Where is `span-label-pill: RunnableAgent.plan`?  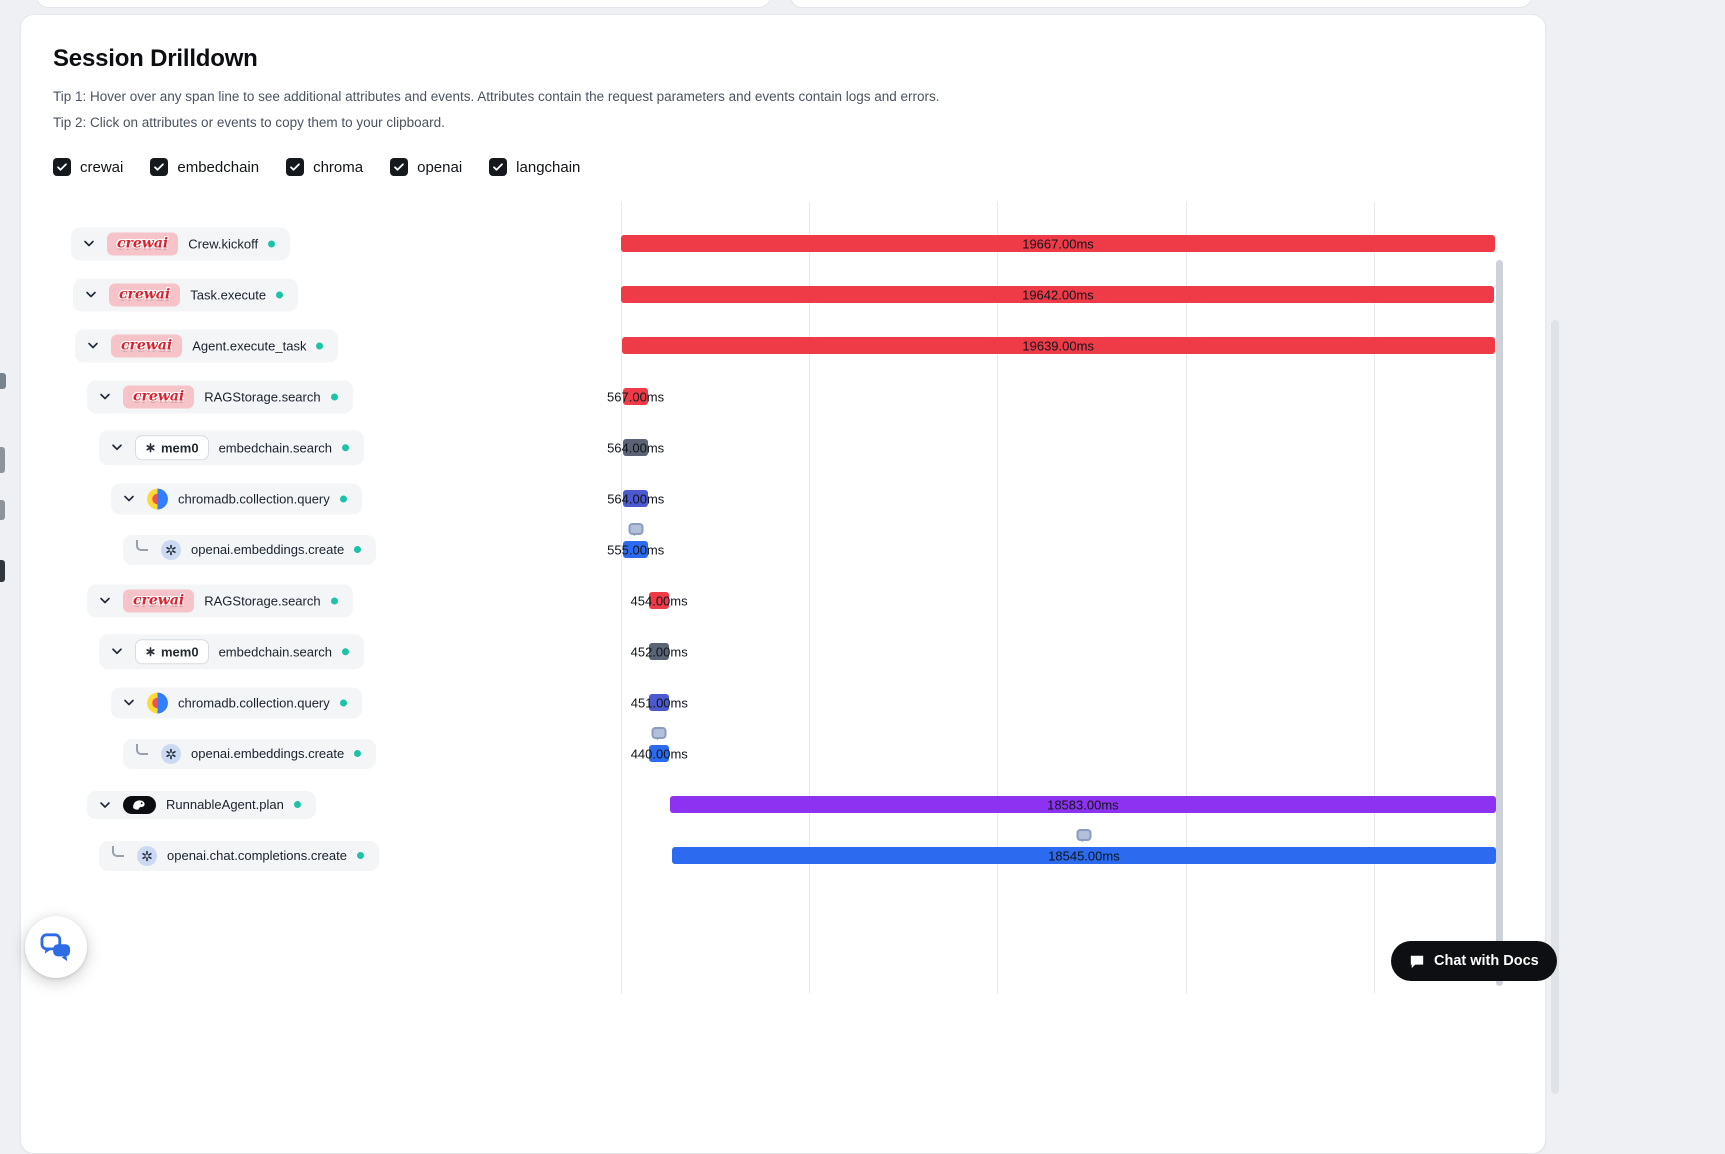
span-label-pill: RunnableAgent.plan is located at coordinates (201, 804).